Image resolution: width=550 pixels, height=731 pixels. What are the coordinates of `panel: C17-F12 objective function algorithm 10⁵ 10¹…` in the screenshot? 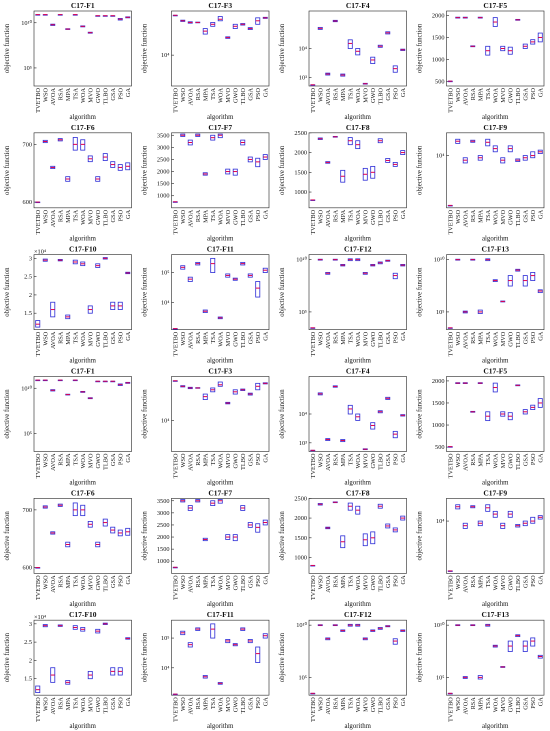 It's located at (343, 670).